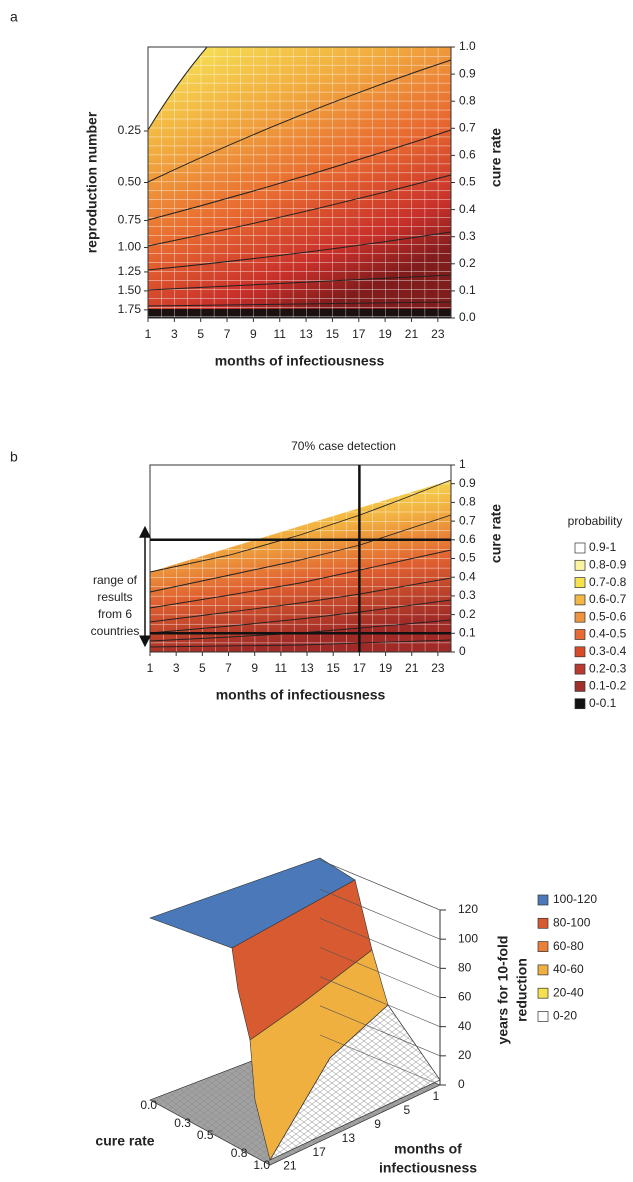 The height and width of the screenshot is (1182, 633). I want to click on y-tick-label: 13, so click(349, 1138).